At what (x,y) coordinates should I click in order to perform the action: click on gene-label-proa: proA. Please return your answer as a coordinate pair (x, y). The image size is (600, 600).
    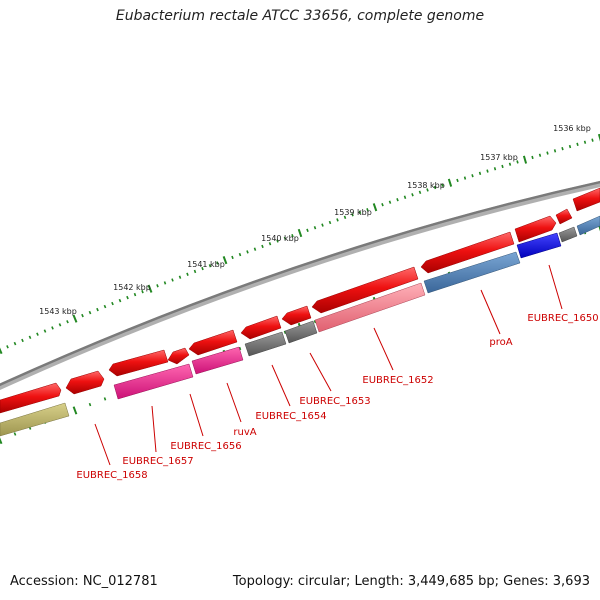
    Looking at the image, I should click on (500, 342).